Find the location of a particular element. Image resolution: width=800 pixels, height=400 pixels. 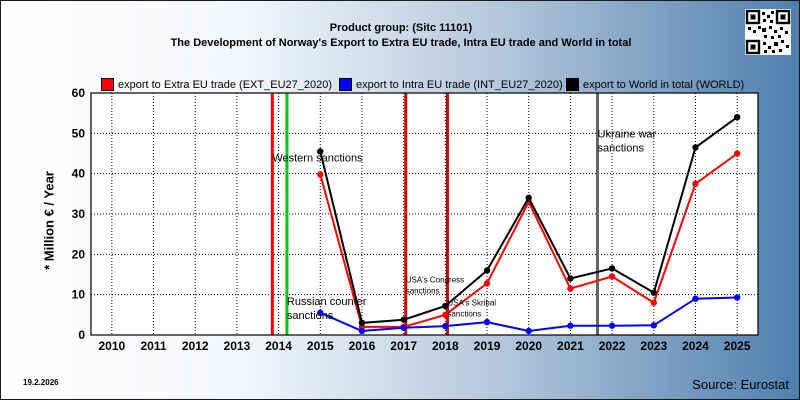

y-tick-label: 0 is located at coordinates (81, 335).